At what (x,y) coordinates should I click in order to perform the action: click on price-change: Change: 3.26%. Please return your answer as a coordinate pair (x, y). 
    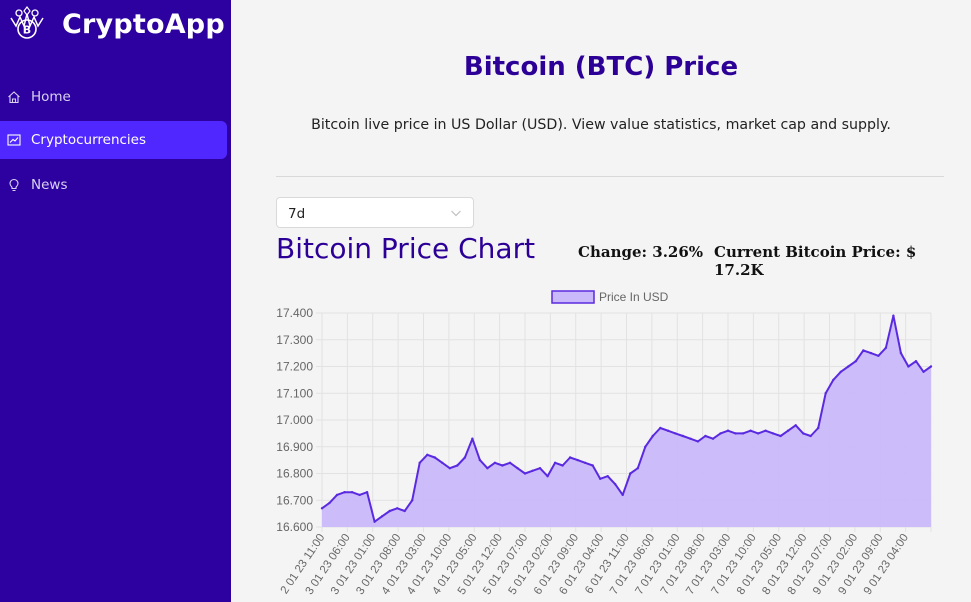
    Looking at the image, I should click on (641, 252).